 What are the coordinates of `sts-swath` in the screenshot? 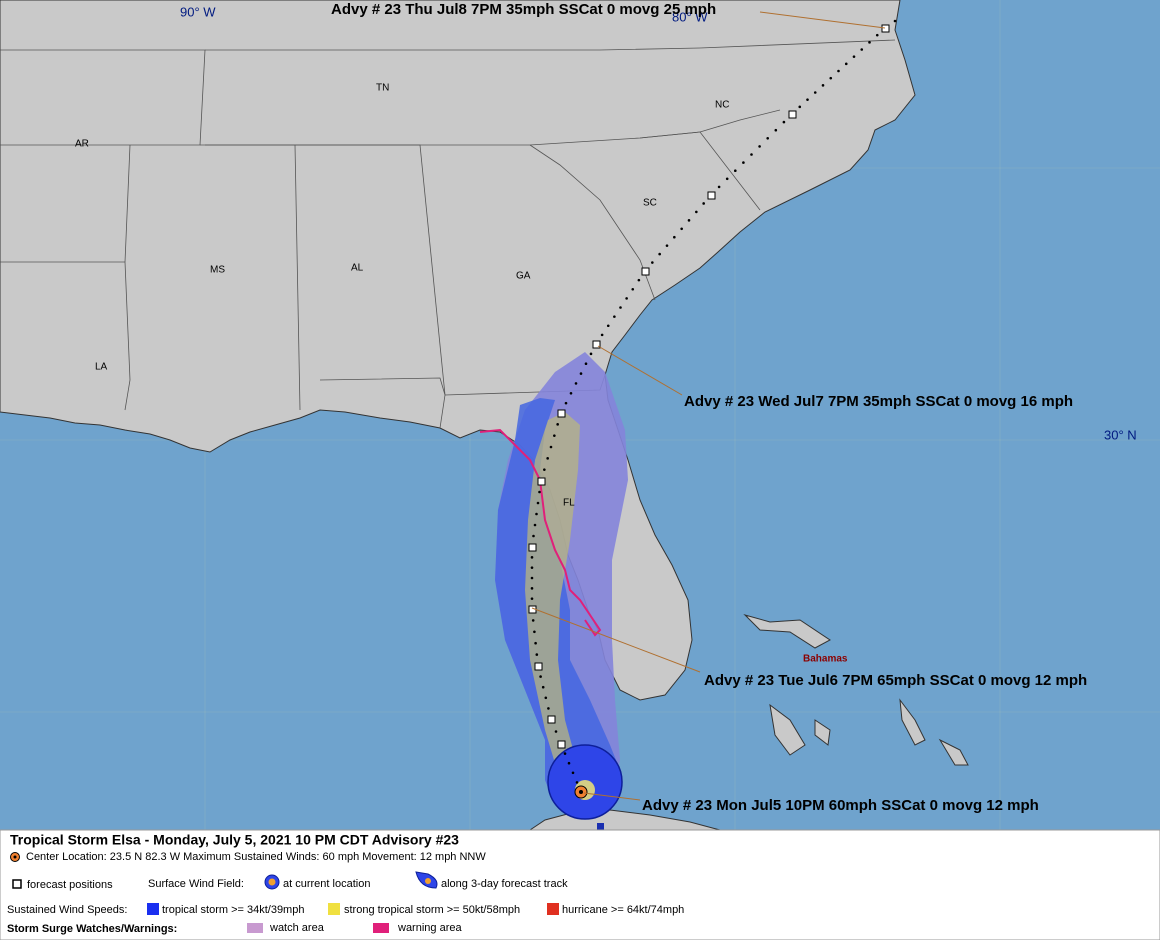 It's located at (557, 607).